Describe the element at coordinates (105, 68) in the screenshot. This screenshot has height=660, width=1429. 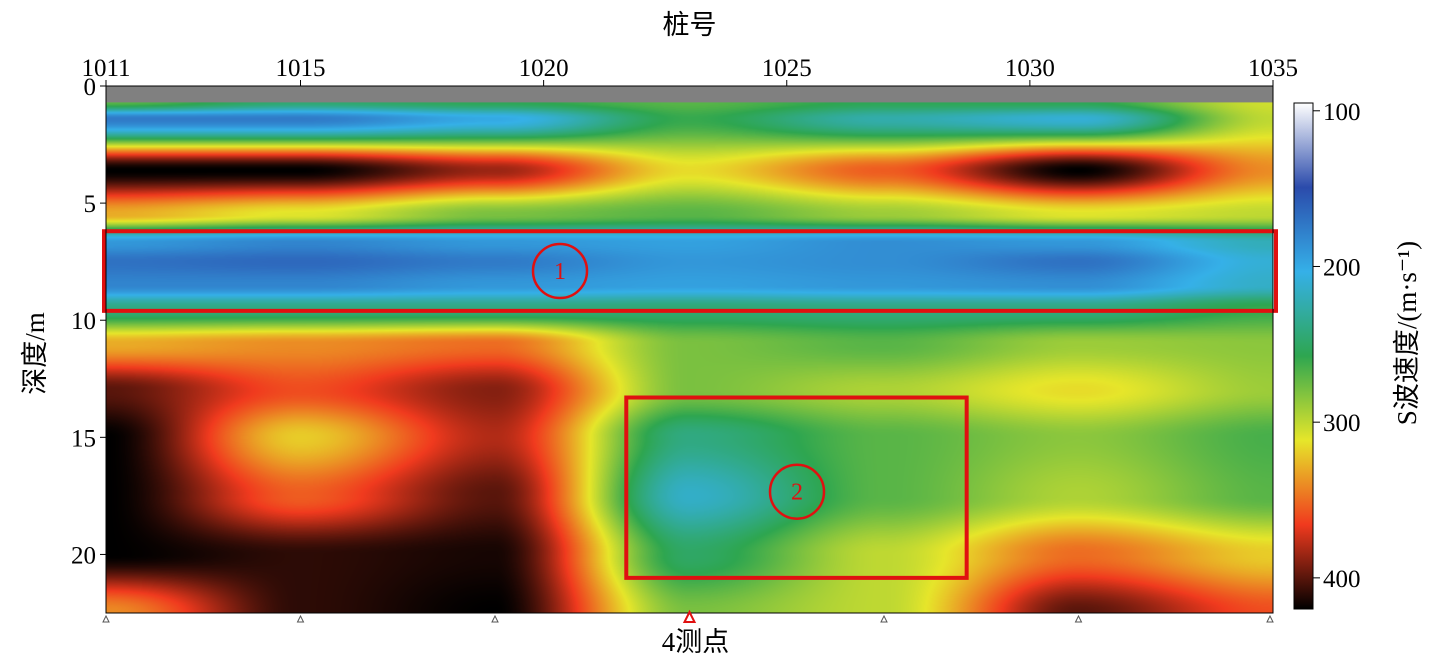
I see `x-tick-label: 1011` at that location.